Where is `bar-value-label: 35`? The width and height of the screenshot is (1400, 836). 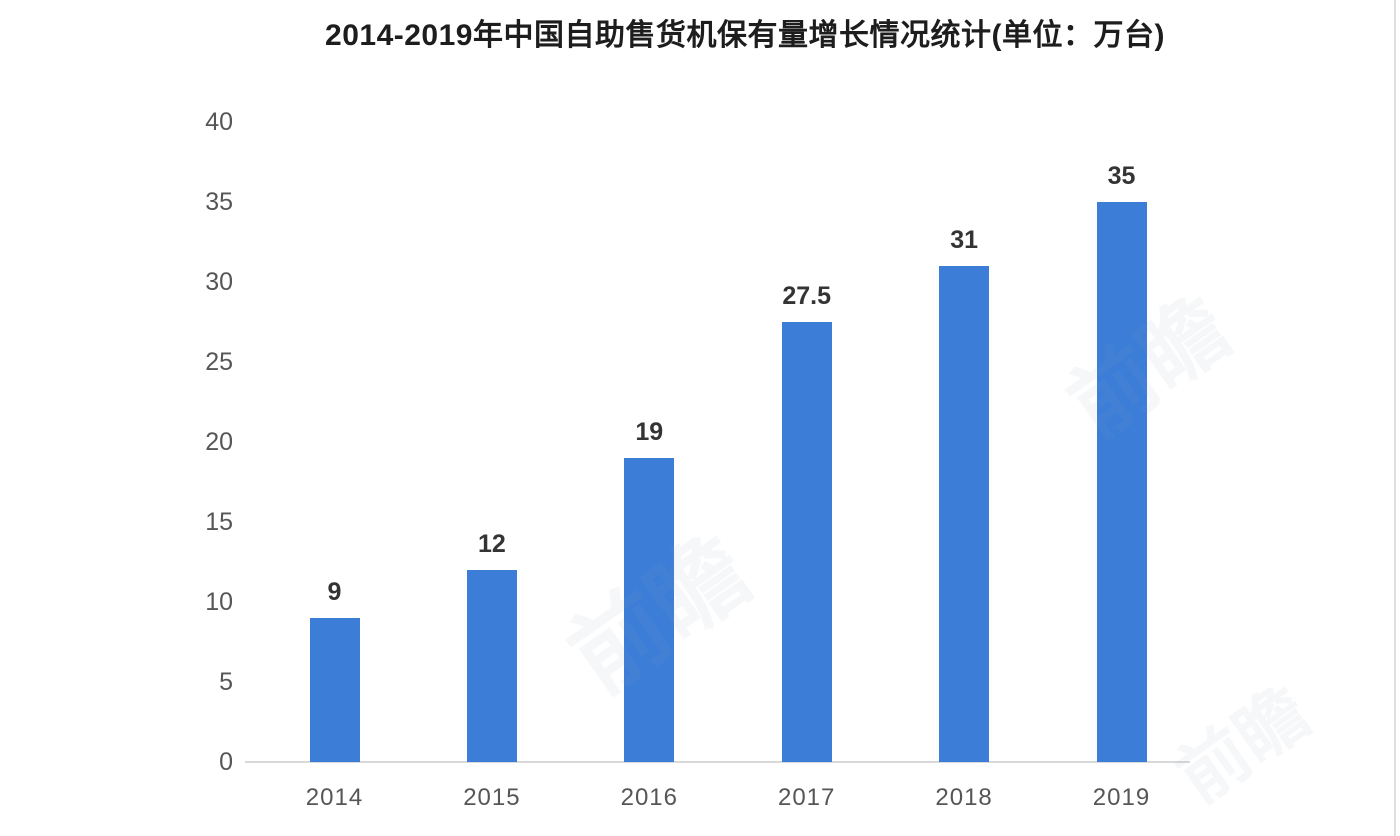 bar-value-label: 35 is located at coordinates (1121, 176).